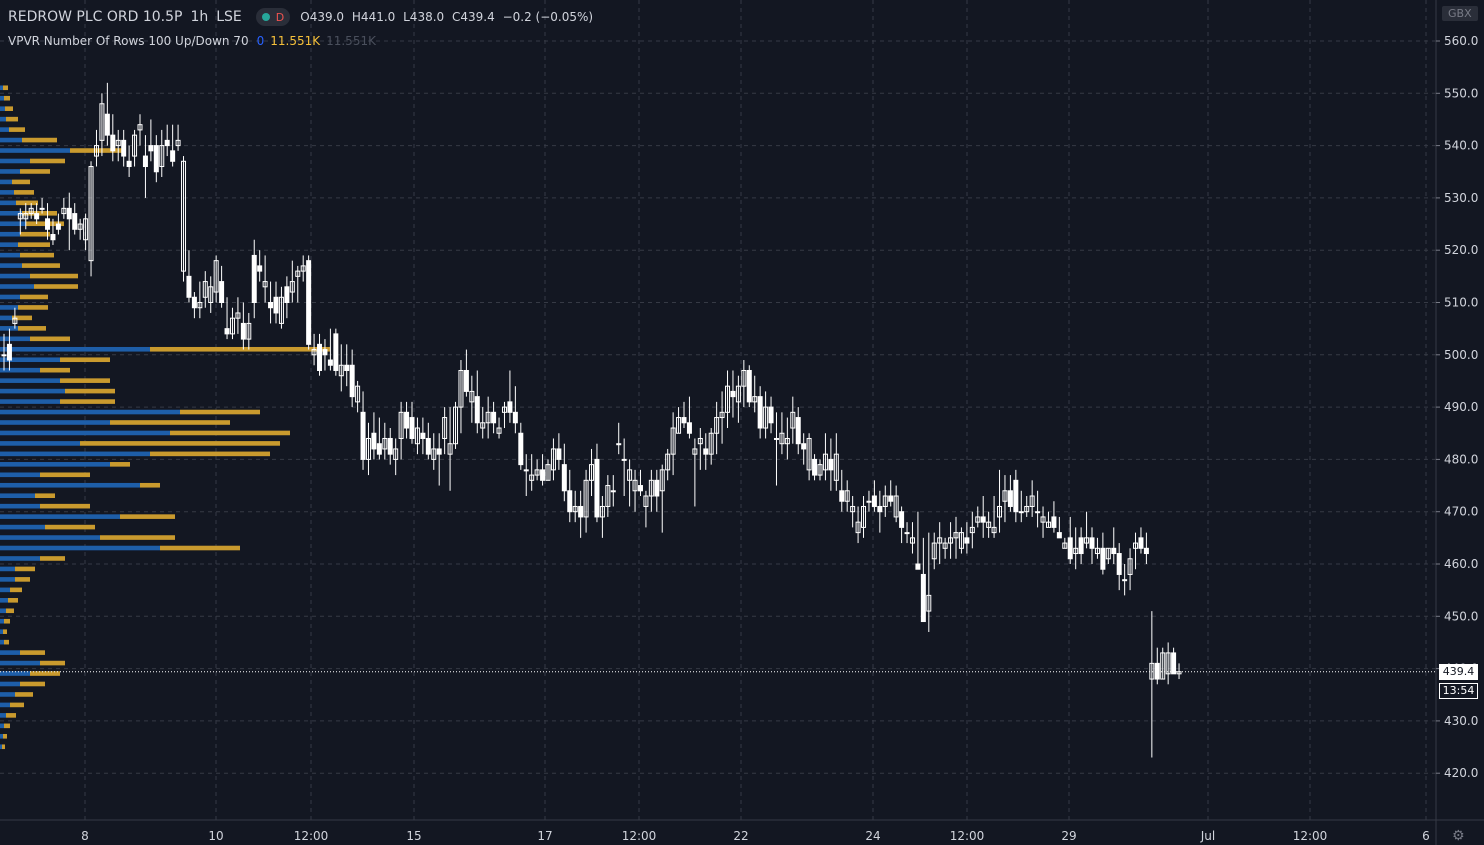 The height and width of the screenshot is (845, 1484). What do you see at coordinates (1207, 836) in the screenshot?
I see `time-tick-label: Jul` at bounding box center [1207, 836].